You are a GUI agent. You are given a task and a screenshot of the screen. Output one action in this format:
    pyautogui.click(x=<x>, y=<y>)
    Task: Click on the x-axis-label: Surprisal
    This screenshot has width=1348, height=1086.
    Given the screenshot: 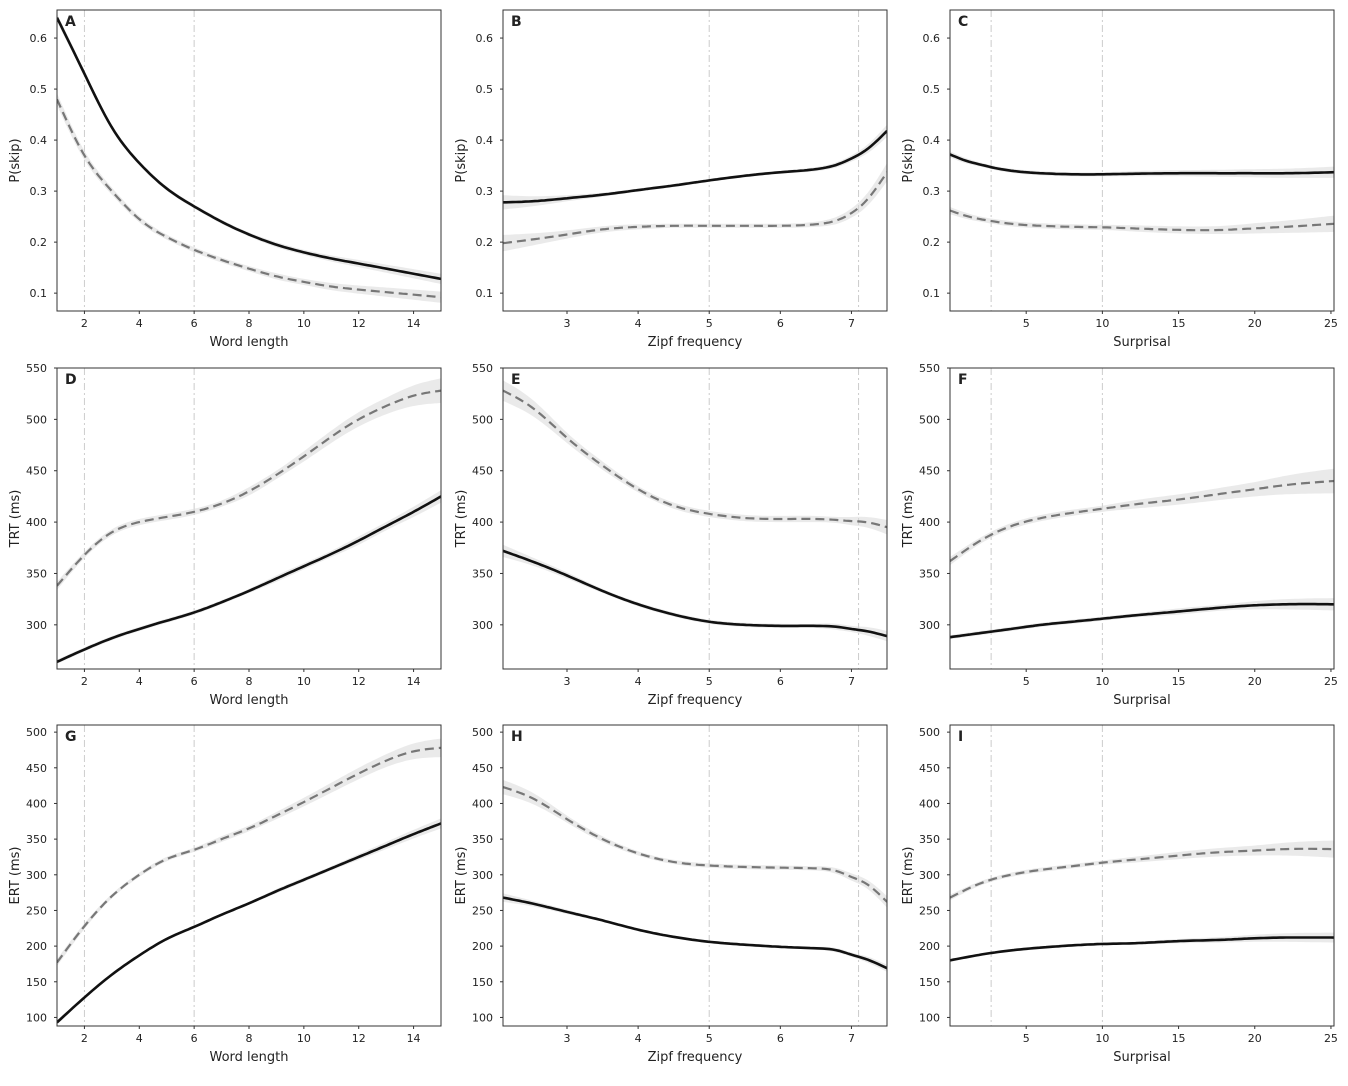 What is the action you would take?
    pyautogui.click(x=1141, y=700)
    